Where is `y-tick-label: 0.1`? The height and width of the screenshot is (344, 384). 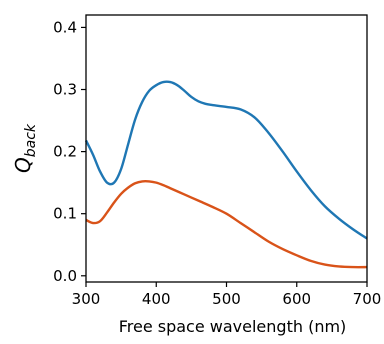 y-tick-label: 0.1 is located at coordinates (65, 214).